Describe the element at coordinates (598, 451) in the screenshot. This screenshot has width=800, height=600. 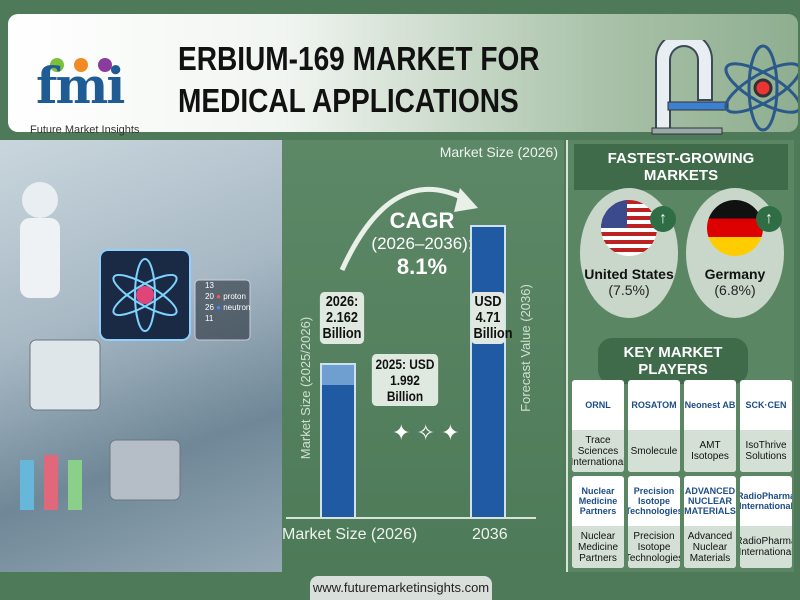
I see `player-name: Trace Sciences International` at that location.